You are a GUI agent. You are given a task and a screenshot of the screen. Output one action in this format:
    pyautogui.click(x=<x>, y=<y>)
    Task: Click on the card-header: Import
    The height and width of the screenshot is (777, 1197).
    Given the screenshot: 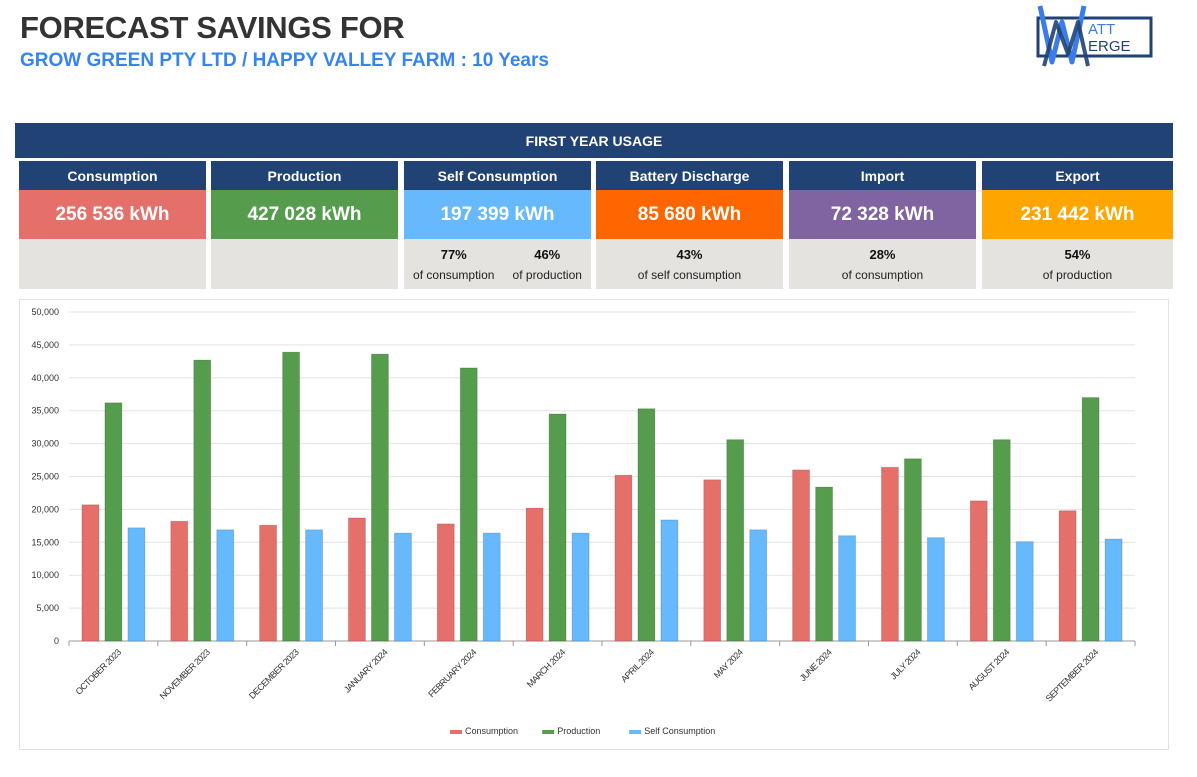 What is the action you would take?
    pyautogui.click(x=882, y=175)
    